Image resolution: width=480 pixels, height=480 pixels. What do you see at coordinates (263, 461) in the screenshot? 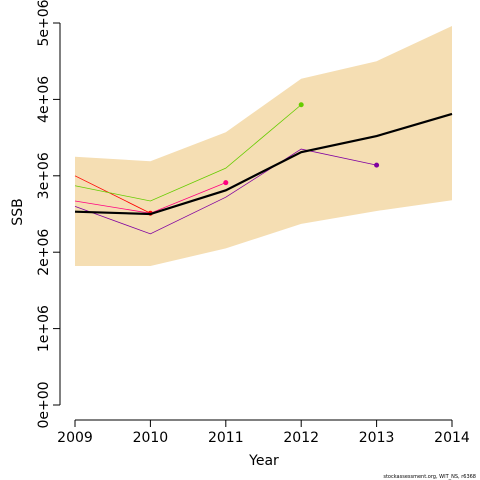
I see `x-axis-title: Year` at bounding box center [263, 461].